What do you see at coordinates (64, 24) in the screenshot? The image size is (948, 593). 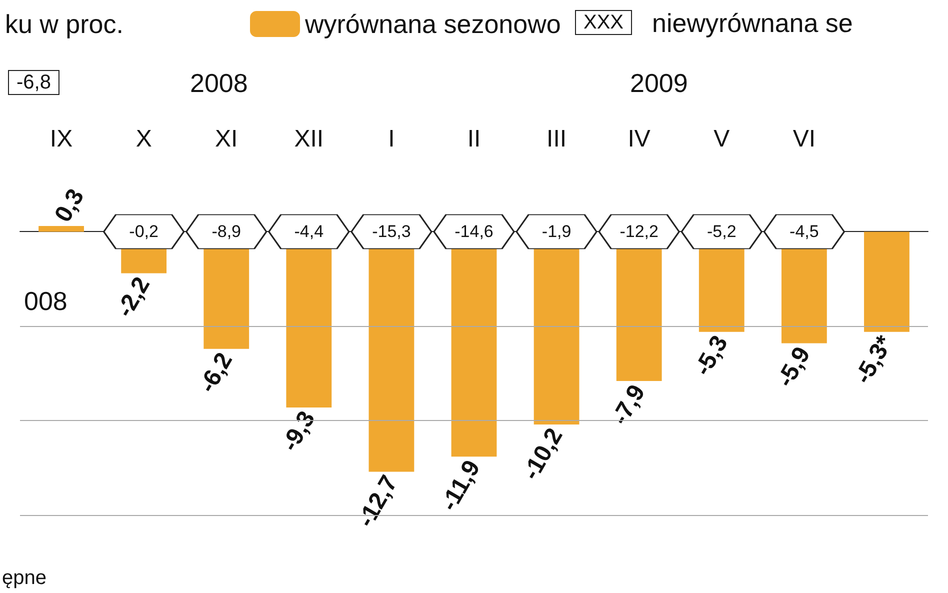 I see `chart-title: ku w proc.` at bounding box center [64, 24].